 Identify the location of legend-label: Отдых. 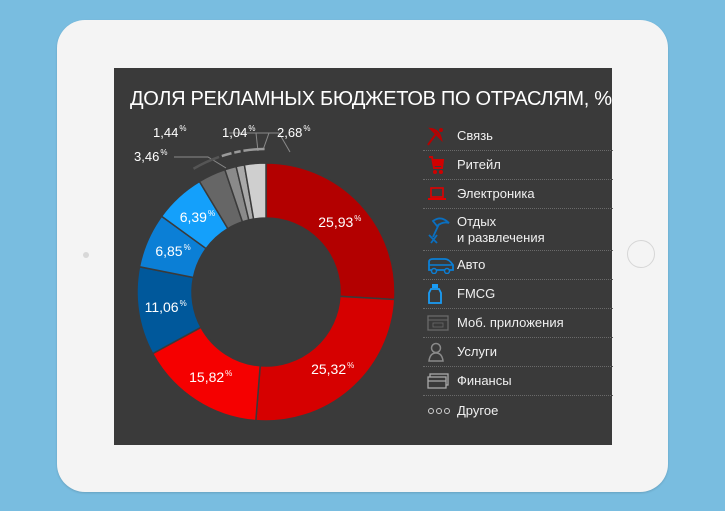
(477, 221).